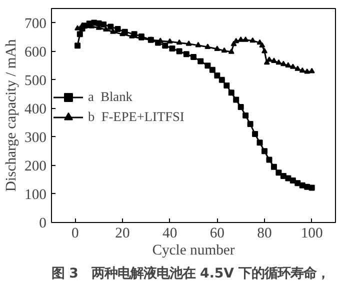  Describe the element at coordinates (35, 109) in the screenshot. I see `y-tick-label: 400` at that location.